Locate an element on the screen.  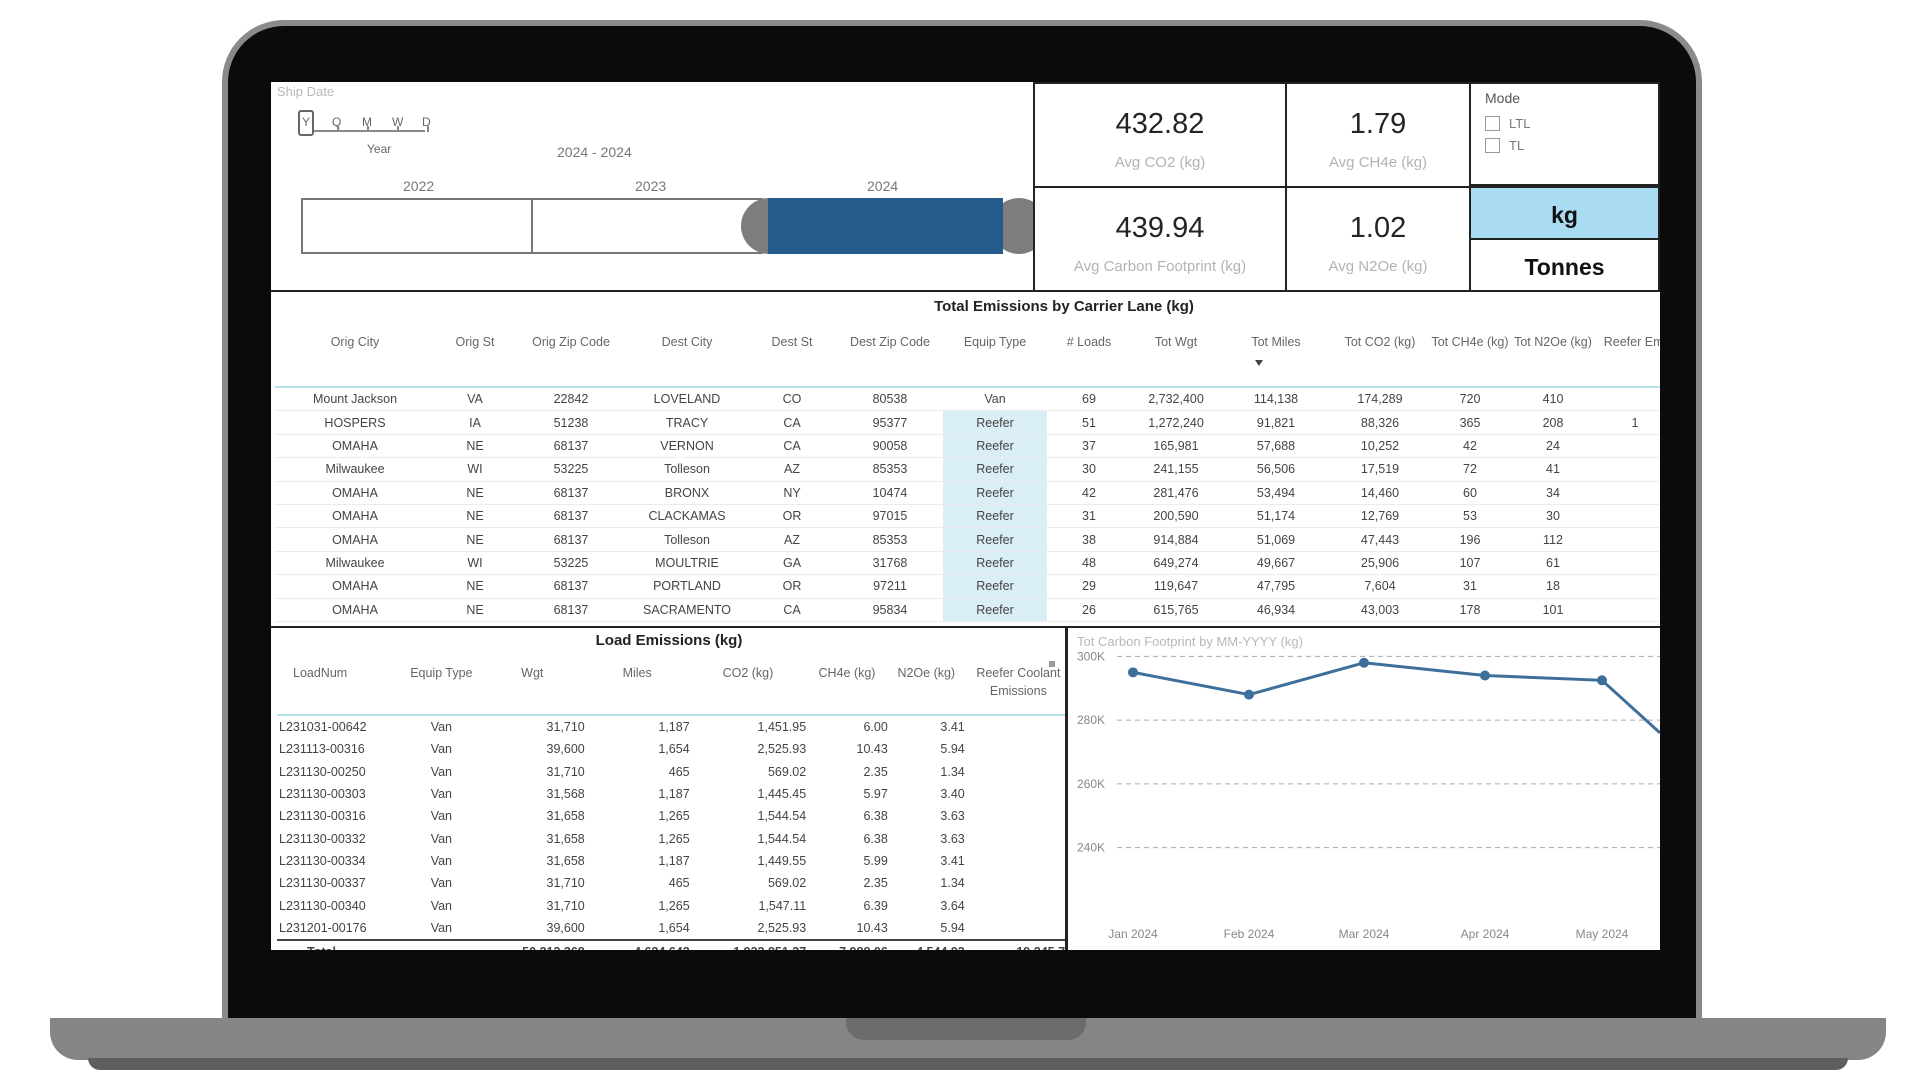
table-cell: Van is located at coordinates (441, 927).